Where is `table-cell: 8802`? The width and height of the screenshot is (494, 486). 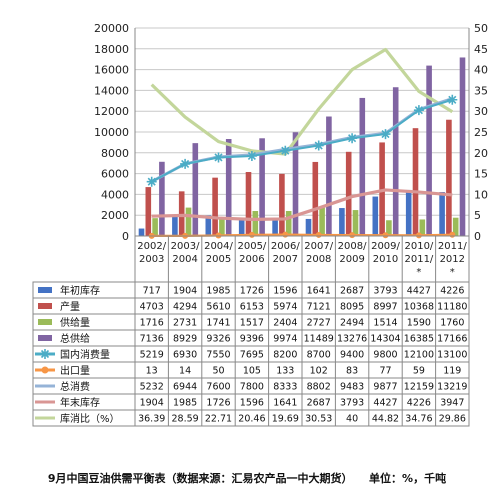 table-cell: 8802 is located at coordinates (319, 387).